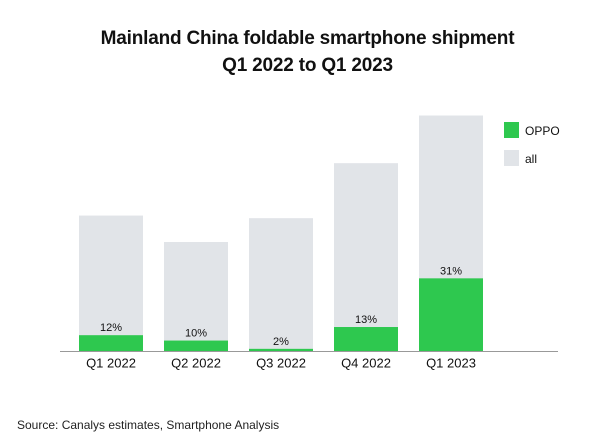 The height and width of the screenshot is (447, 615). Describe the element at coordinates (451, 271) in the screenshot. I see `data-label: 31%` at that location.